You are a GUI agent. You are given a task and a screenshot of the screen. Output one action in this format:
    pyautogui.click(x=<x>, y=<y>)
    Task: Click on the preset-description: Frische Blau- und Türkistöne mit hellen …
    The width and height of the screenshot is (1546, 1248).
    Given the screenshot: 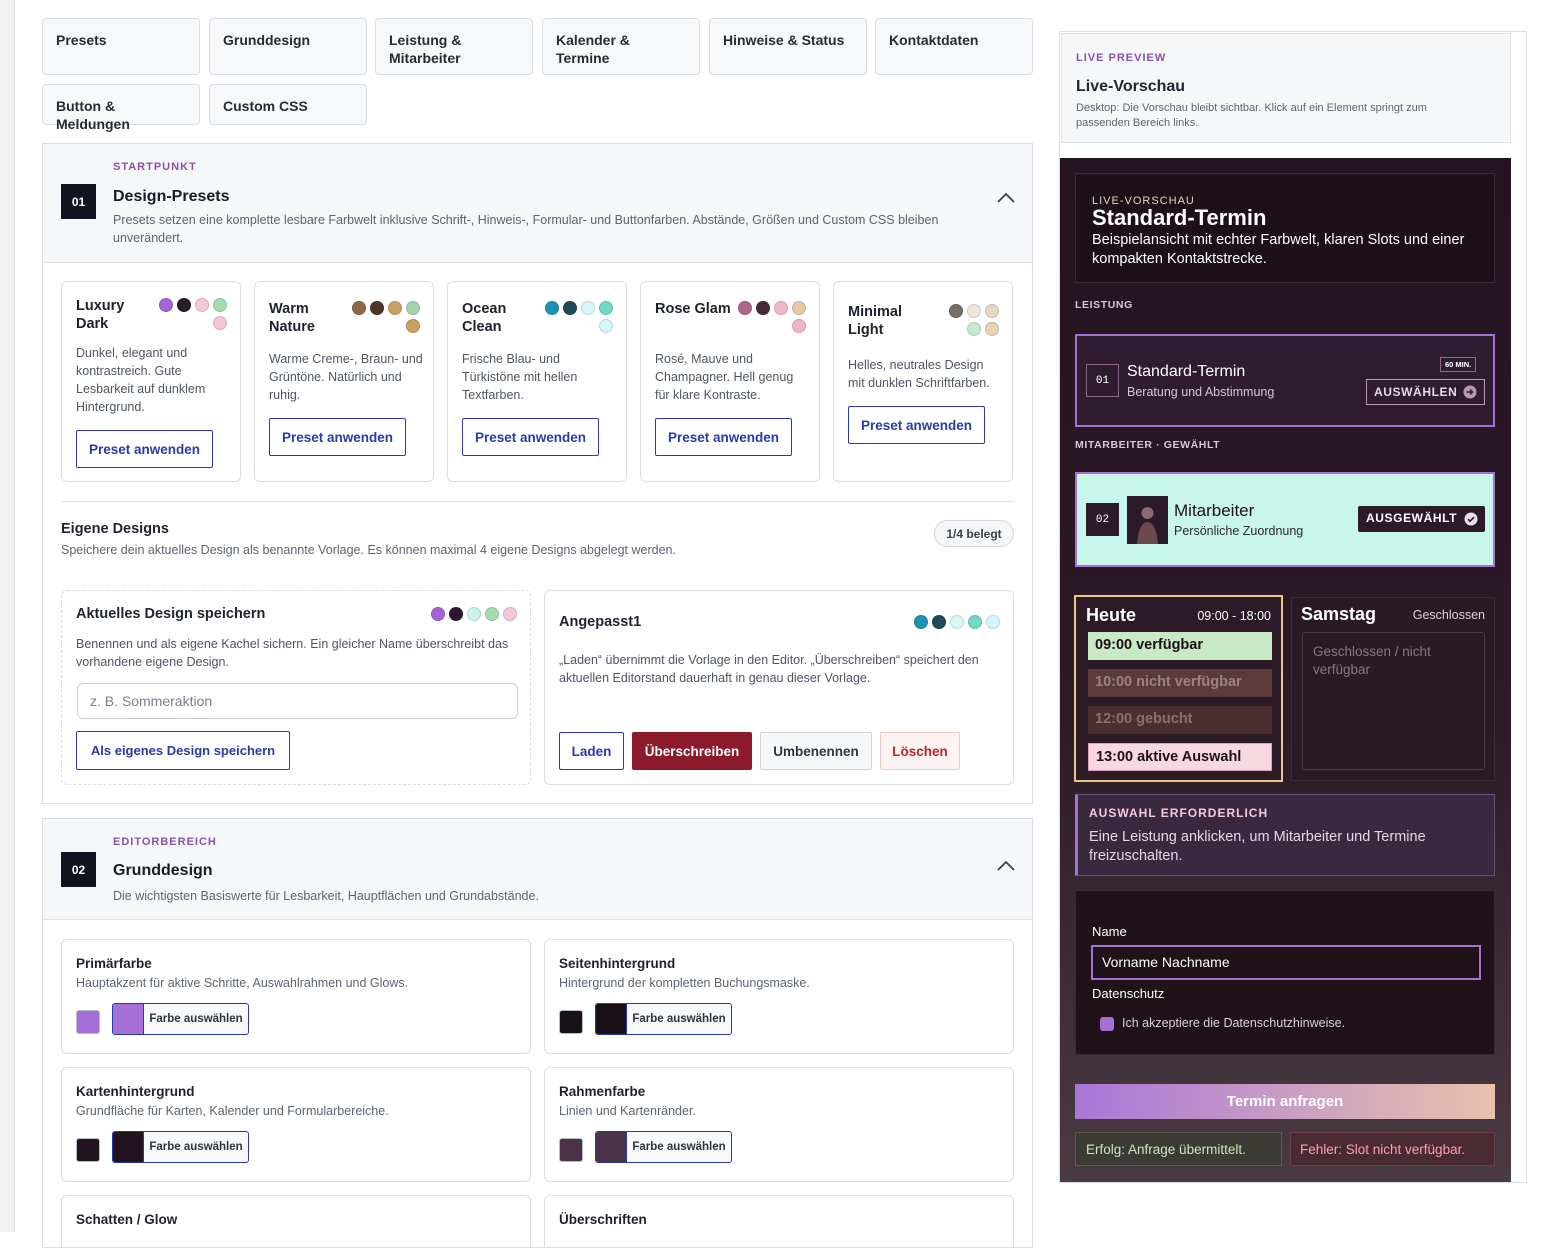 What is the action you would take?
    pyautogui.click(x=520, y=377)
    